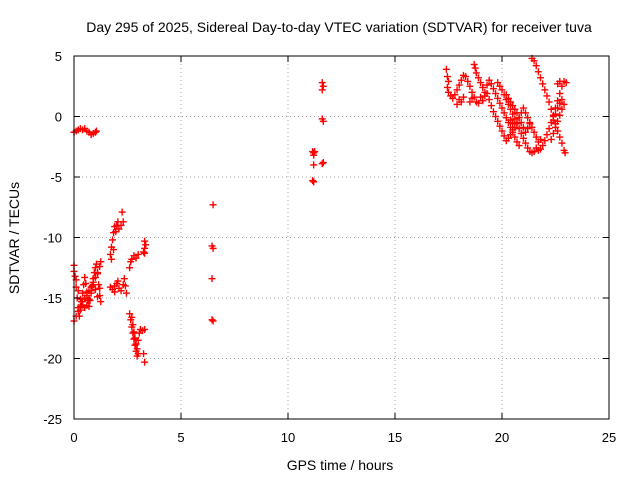 The height and width of the screenshot is (480, 640). I want to click on y-tick-label: -15, so click(52, 298).